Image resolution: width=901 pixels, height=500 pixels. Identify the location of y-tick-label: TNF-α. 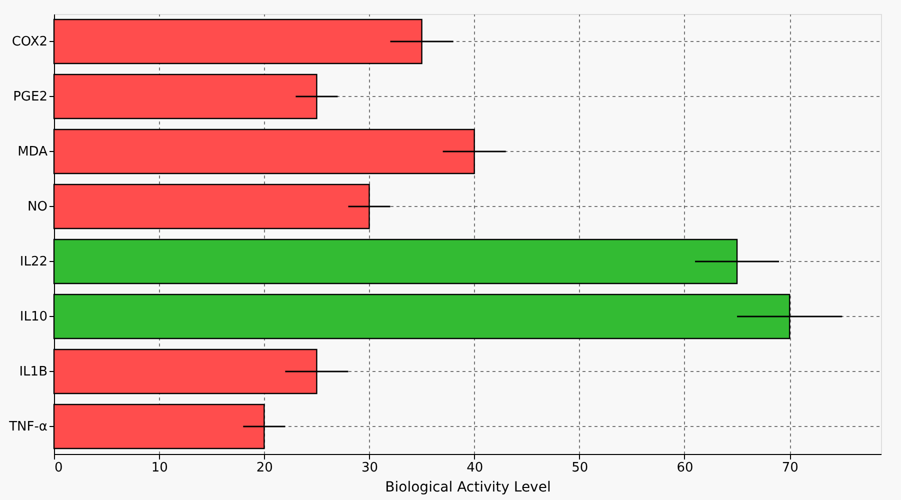
(28, 427).